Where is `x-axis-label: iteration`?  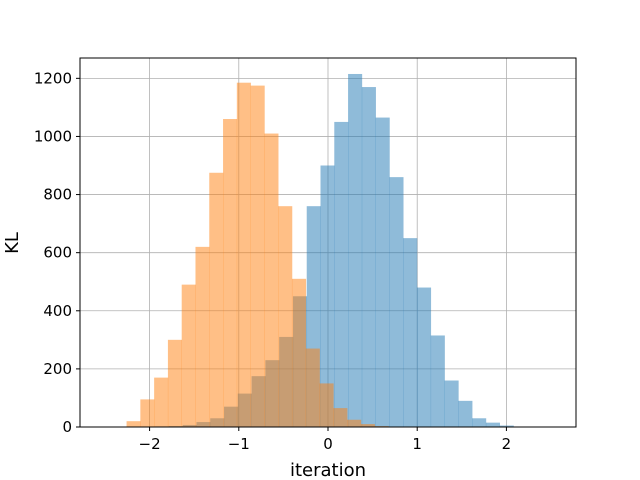 x-axis-label: iteration is located at coordinates (328, 470).